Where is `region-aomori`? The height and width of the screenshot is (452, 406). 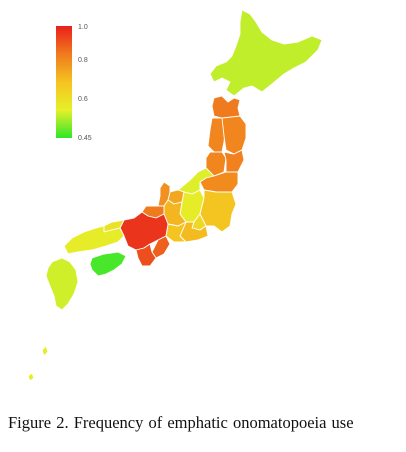
region-aomori is located at coordinates (226, 107).